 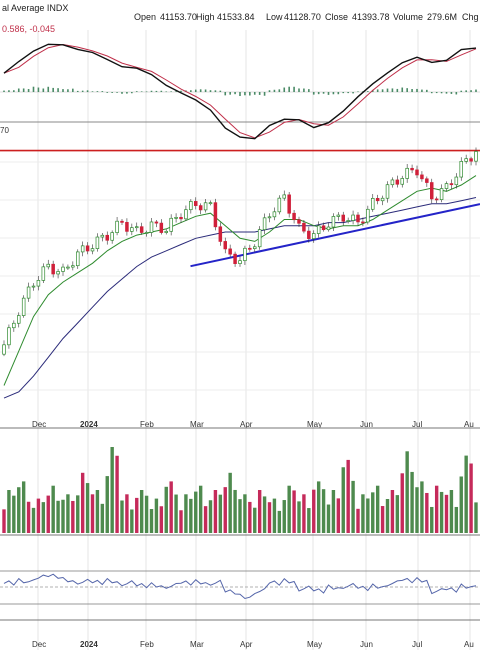 What do you see at coordinates (147, 644) in the screenshot?
I see `x-axis-bottom-tick-label: Feb` at bounding box center [147, 644].